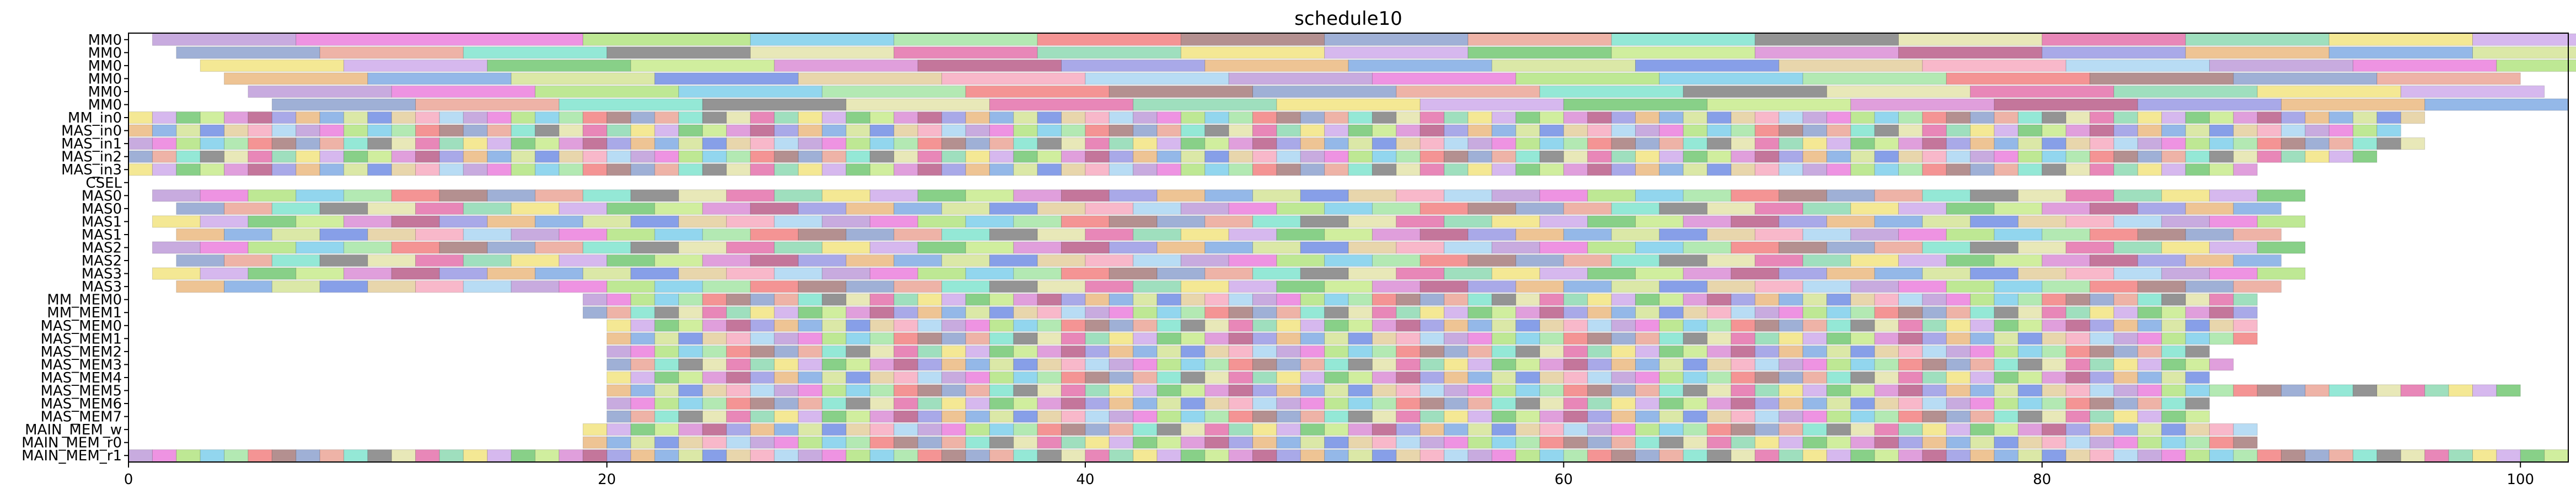 The image size is (2576, 499). Describe the element at coordinates (95, 118) in the screenshot. I see `y-tick-label: MM_in0` at that location.